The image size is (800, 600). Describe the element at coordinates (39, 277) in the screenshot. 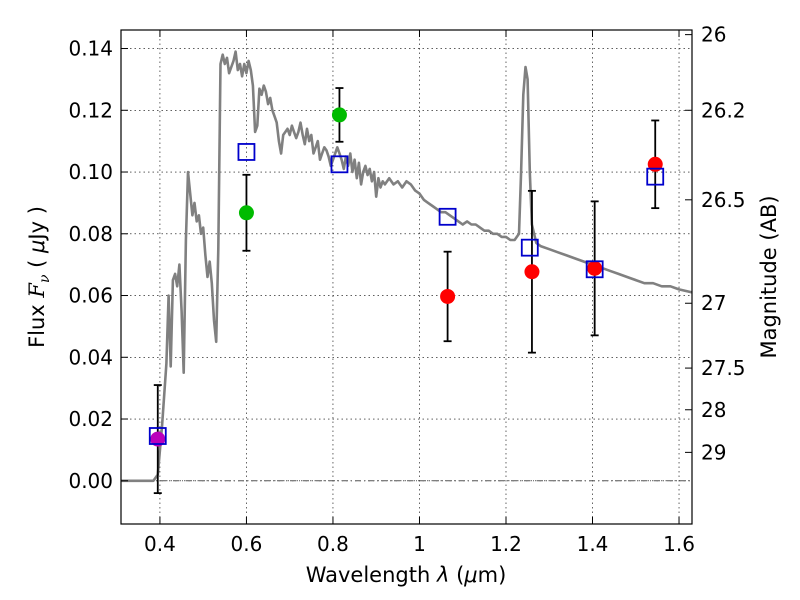

I see `y-axis-title-left: Flux Fν ( μJy )` at that location.